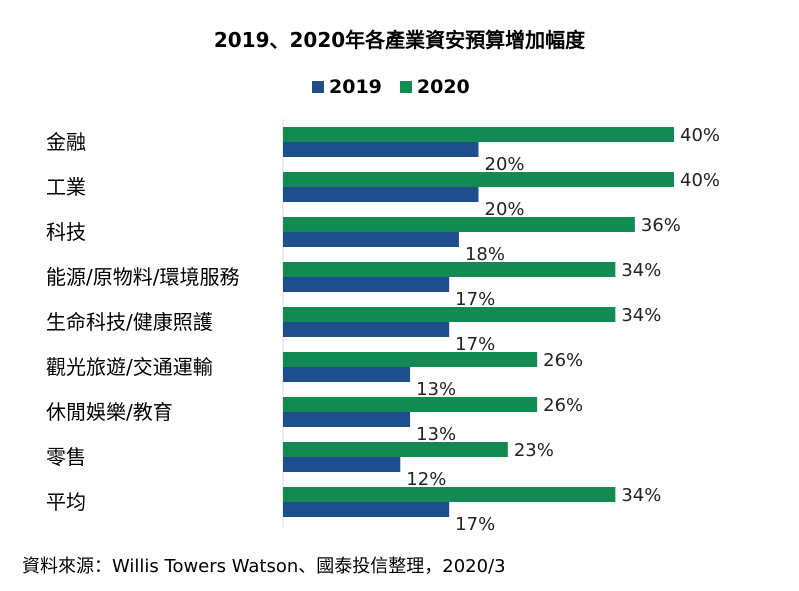 The width and height of the screenshot is (799, 591). What do you see at coordinates (129, 322) in the screenshot?
I see `category-label: 生命科技/健康照護` at bounding box center [129, 322].